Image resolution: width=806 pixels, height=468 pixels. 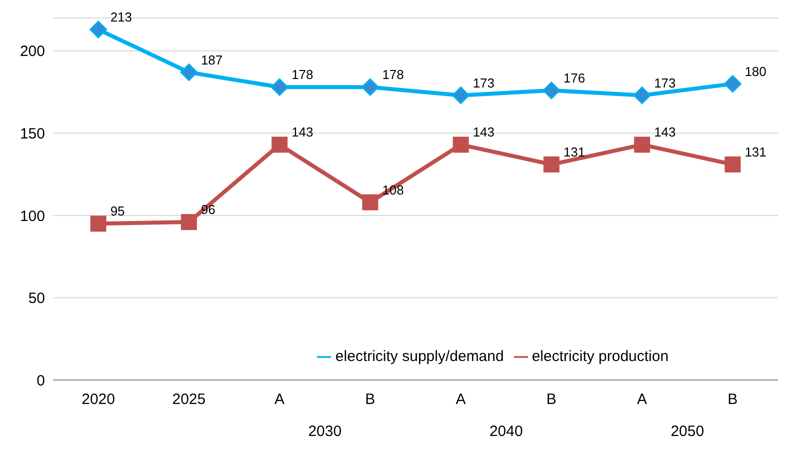 I want to click on x-tick-label: 2025, so click(x=189, y=399).